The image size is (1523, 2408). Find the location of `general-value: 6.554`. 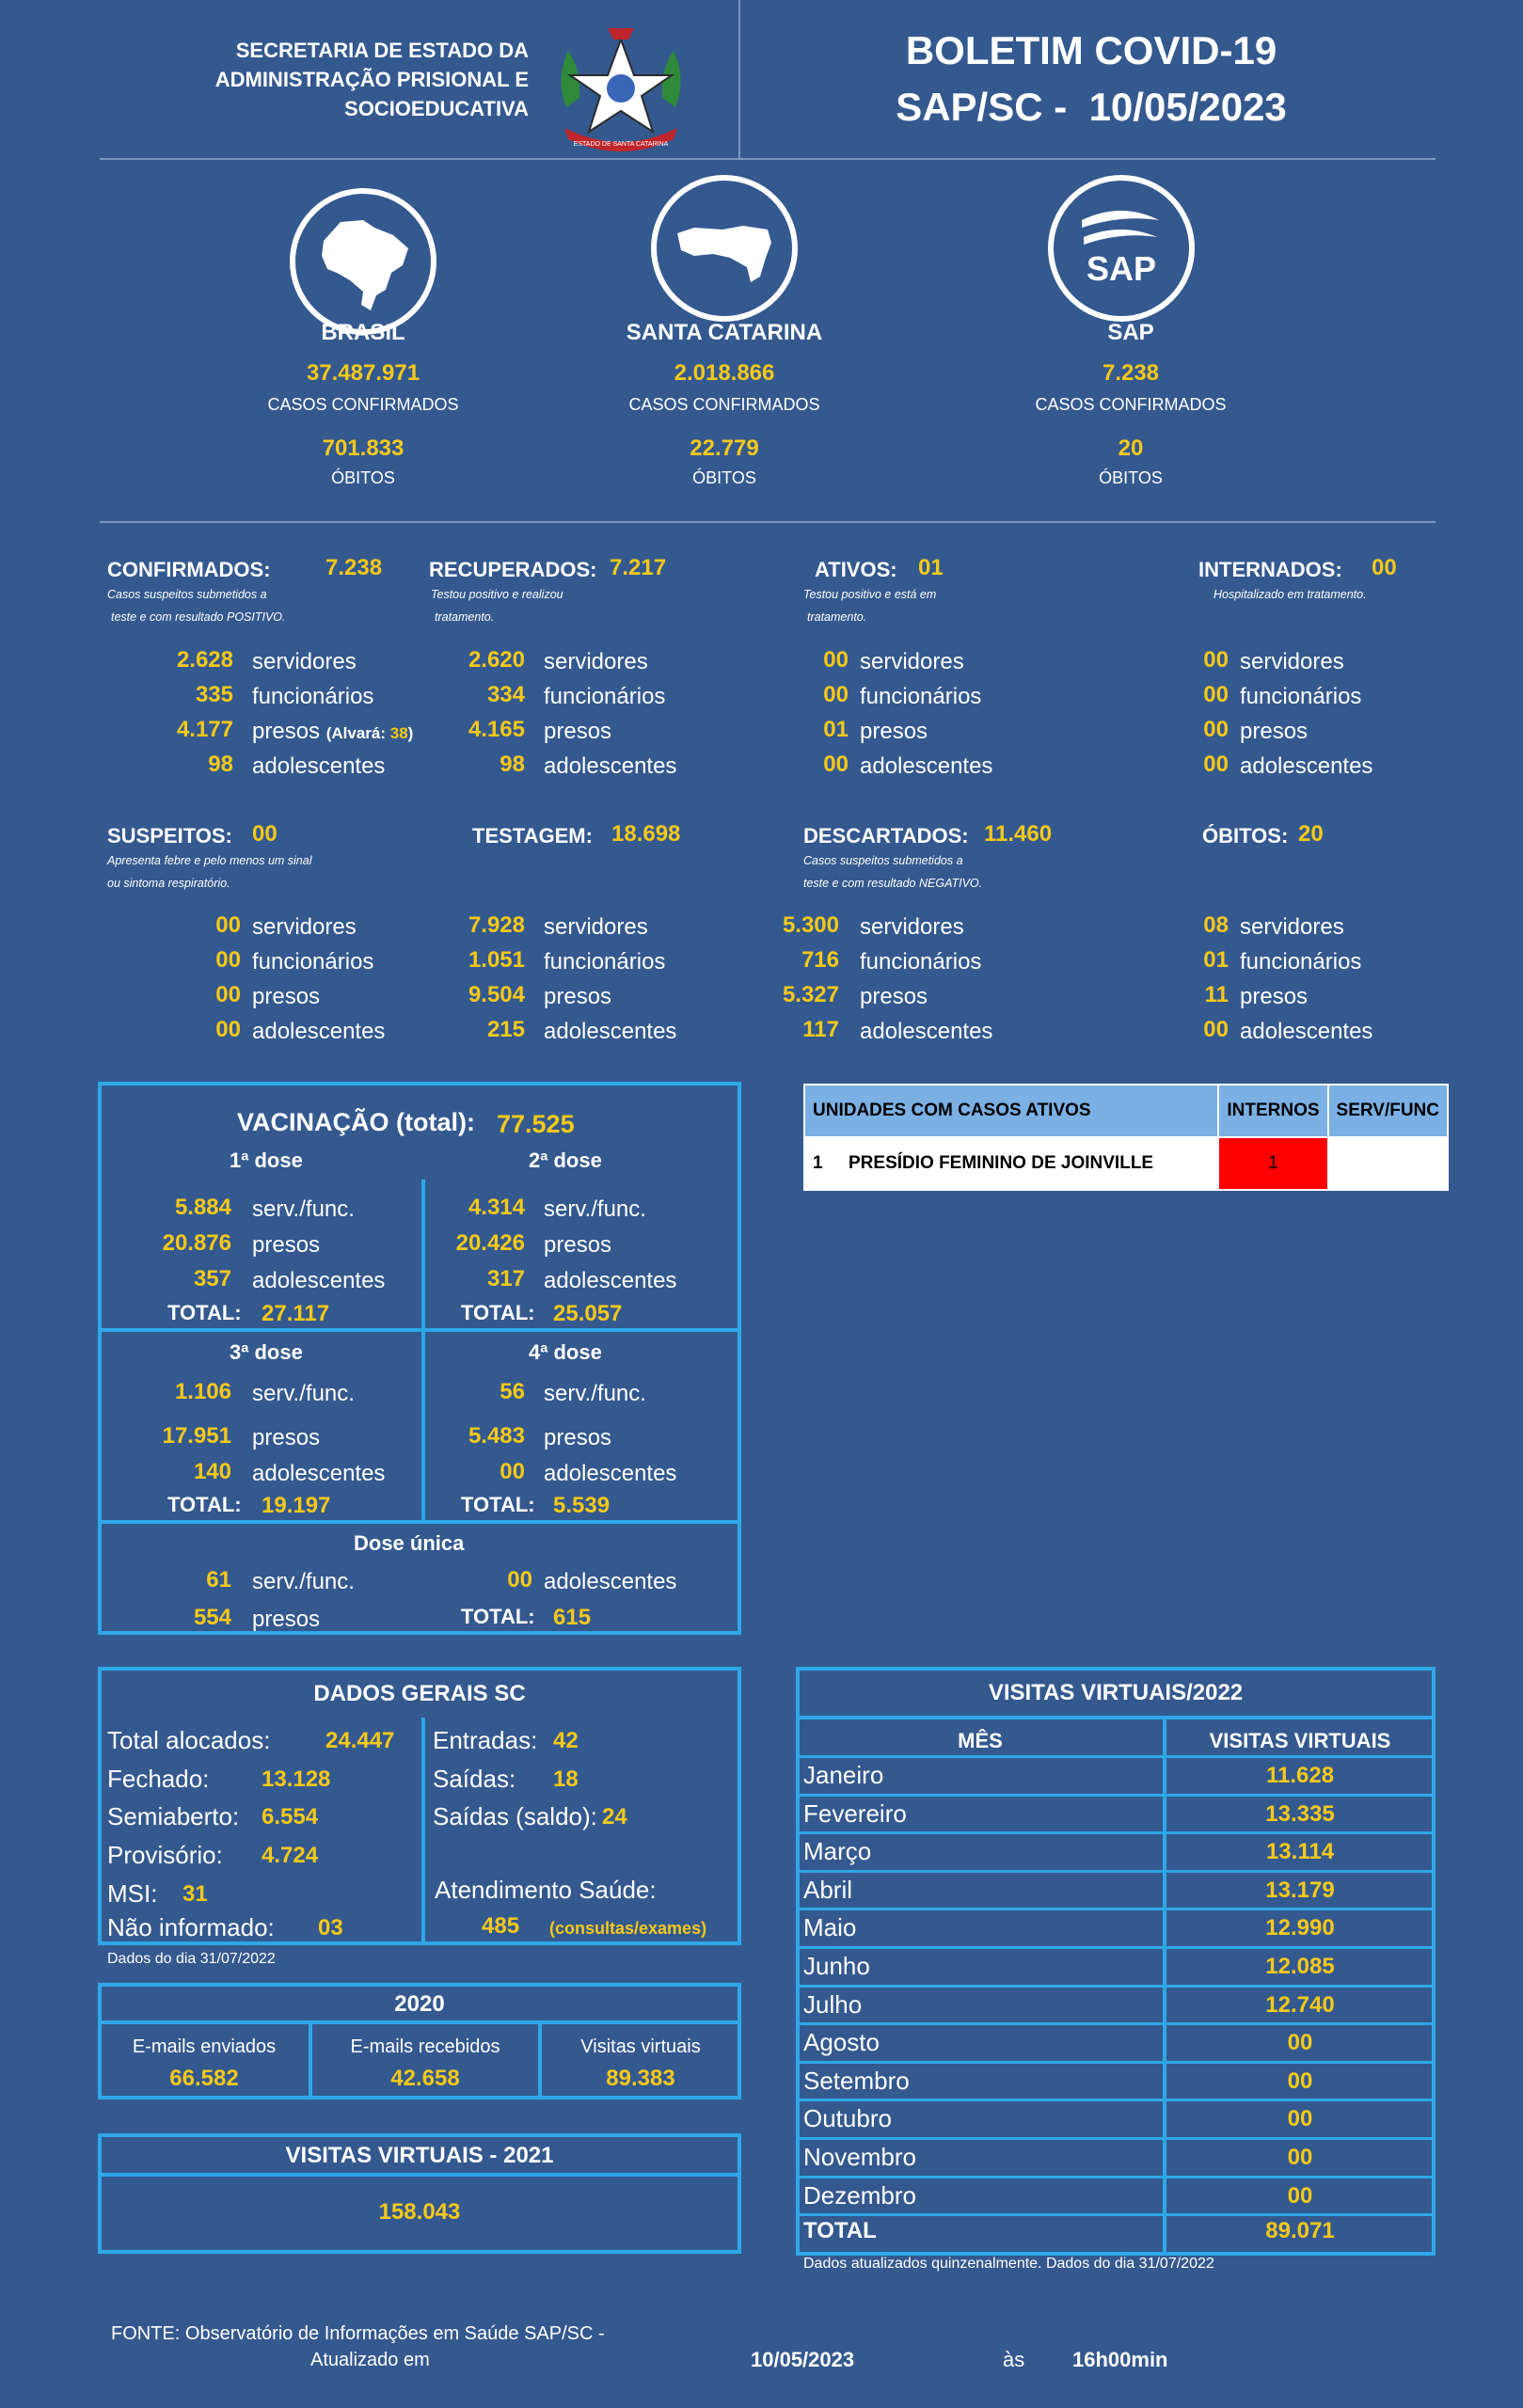

general-value: 6.554 is located at coordinates (290, 1817).